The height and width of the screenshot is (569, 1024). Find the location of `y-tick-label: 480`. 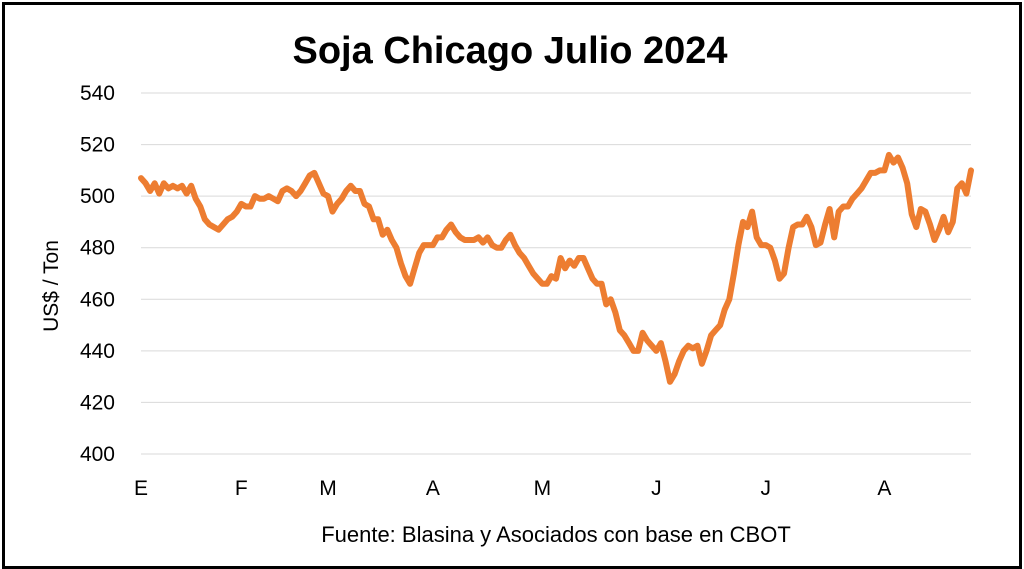

y-tick-label: 480 is located at coordinates (97, 248).